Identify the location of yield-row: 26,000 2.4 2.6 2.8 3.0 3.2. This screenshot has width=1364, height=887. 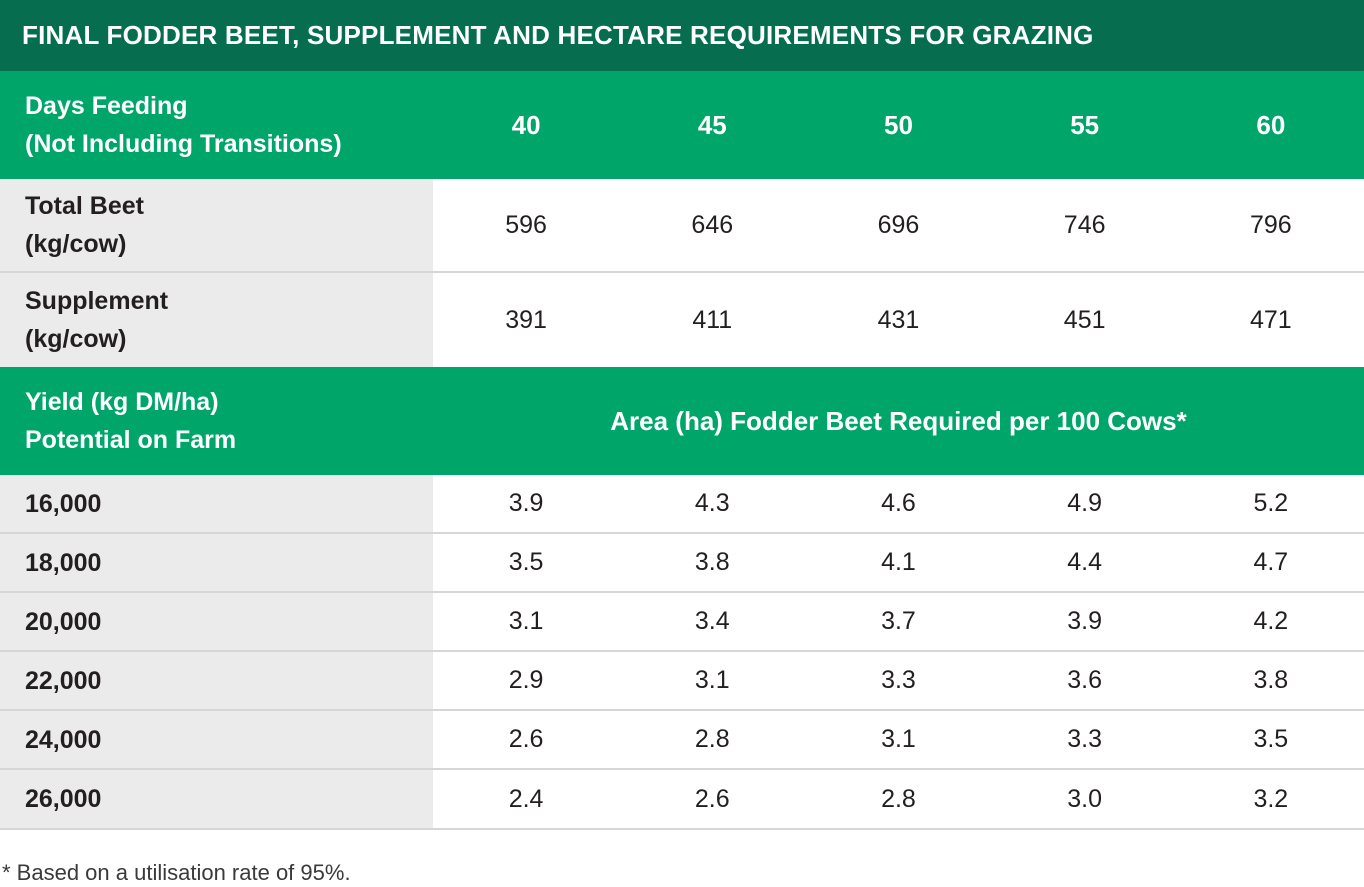
(682, 800).